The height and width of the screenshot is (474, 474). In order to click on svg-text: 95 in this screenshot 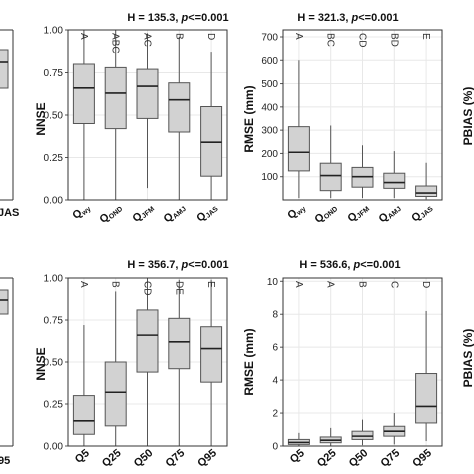, I will do `click(5, 461)`.